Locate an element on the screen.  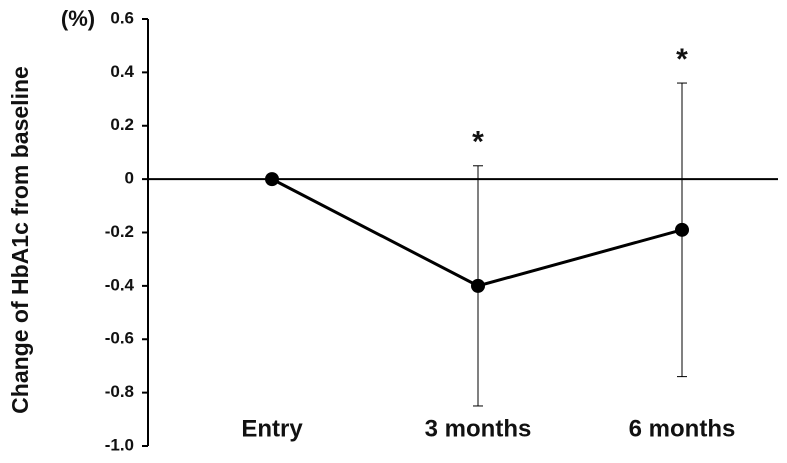
y-tick-label: -0.8 is located at coordinates (119, 391).